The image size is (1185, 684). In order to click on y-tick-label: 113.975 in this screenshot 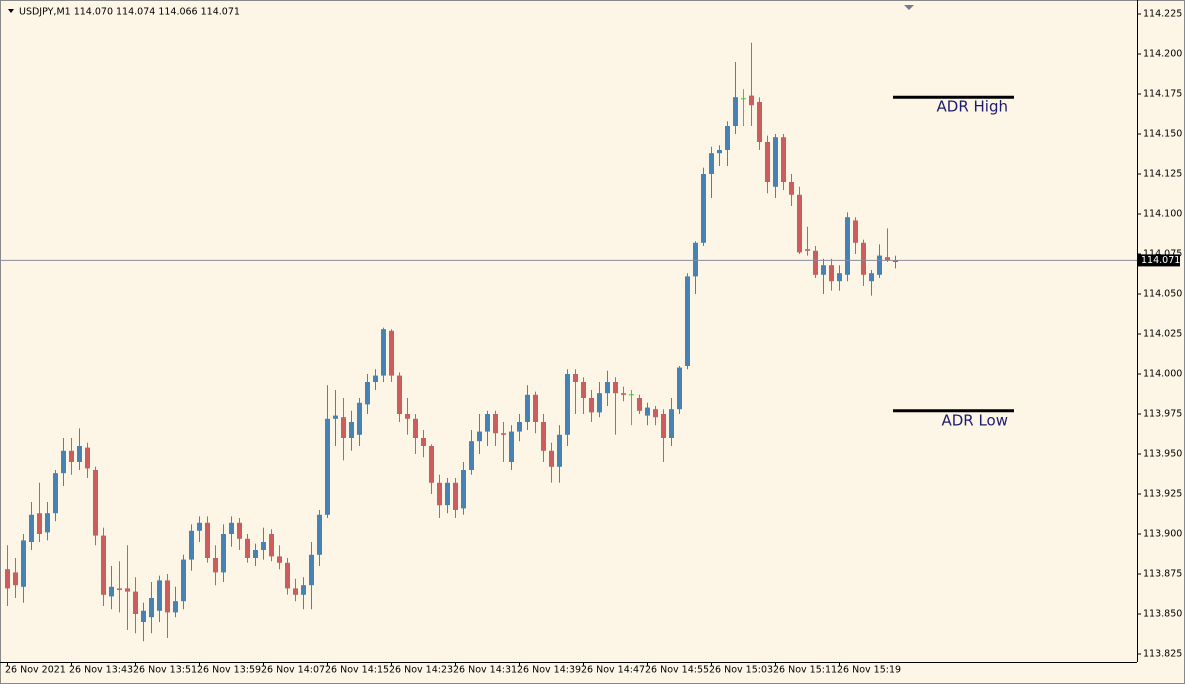, I will do `click(1162, 414)`.